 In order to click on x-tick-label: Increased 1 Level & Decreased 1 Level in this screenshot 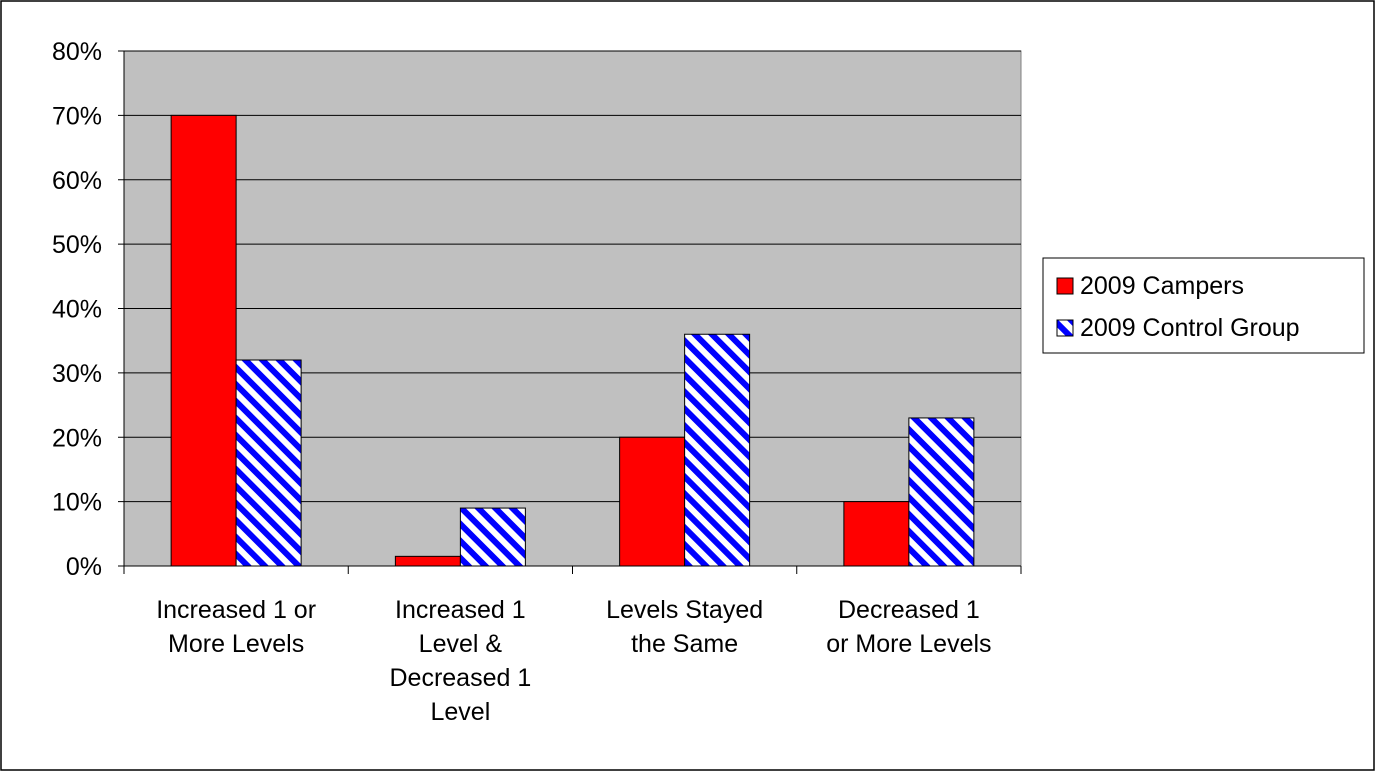, I will do `click(461, 661)`.